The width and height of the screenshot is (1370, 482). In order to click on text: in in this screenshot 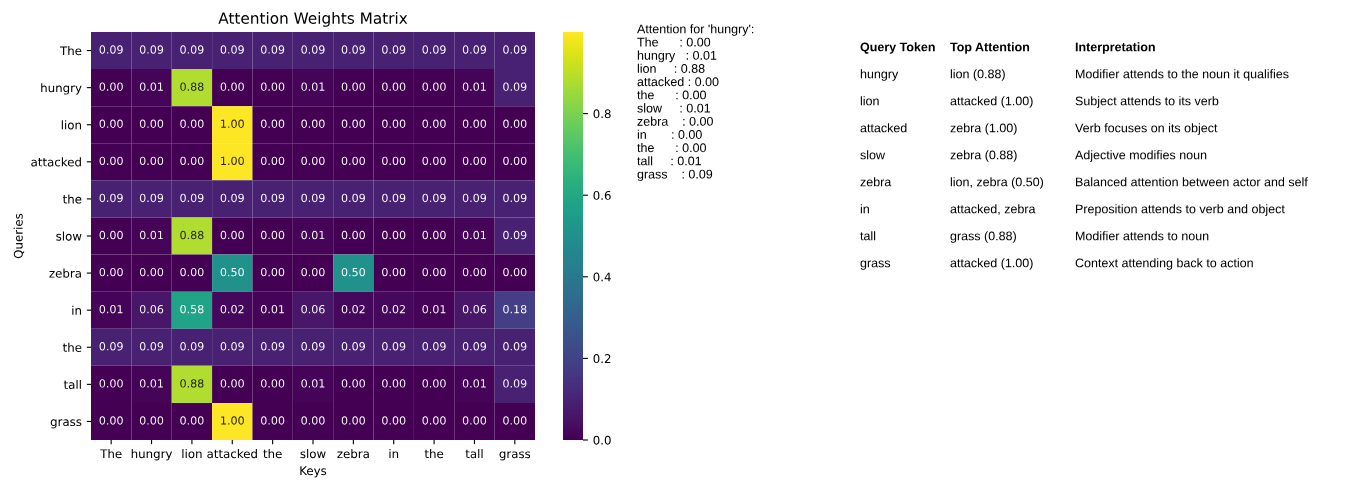, I will do `click(864, 209)`.